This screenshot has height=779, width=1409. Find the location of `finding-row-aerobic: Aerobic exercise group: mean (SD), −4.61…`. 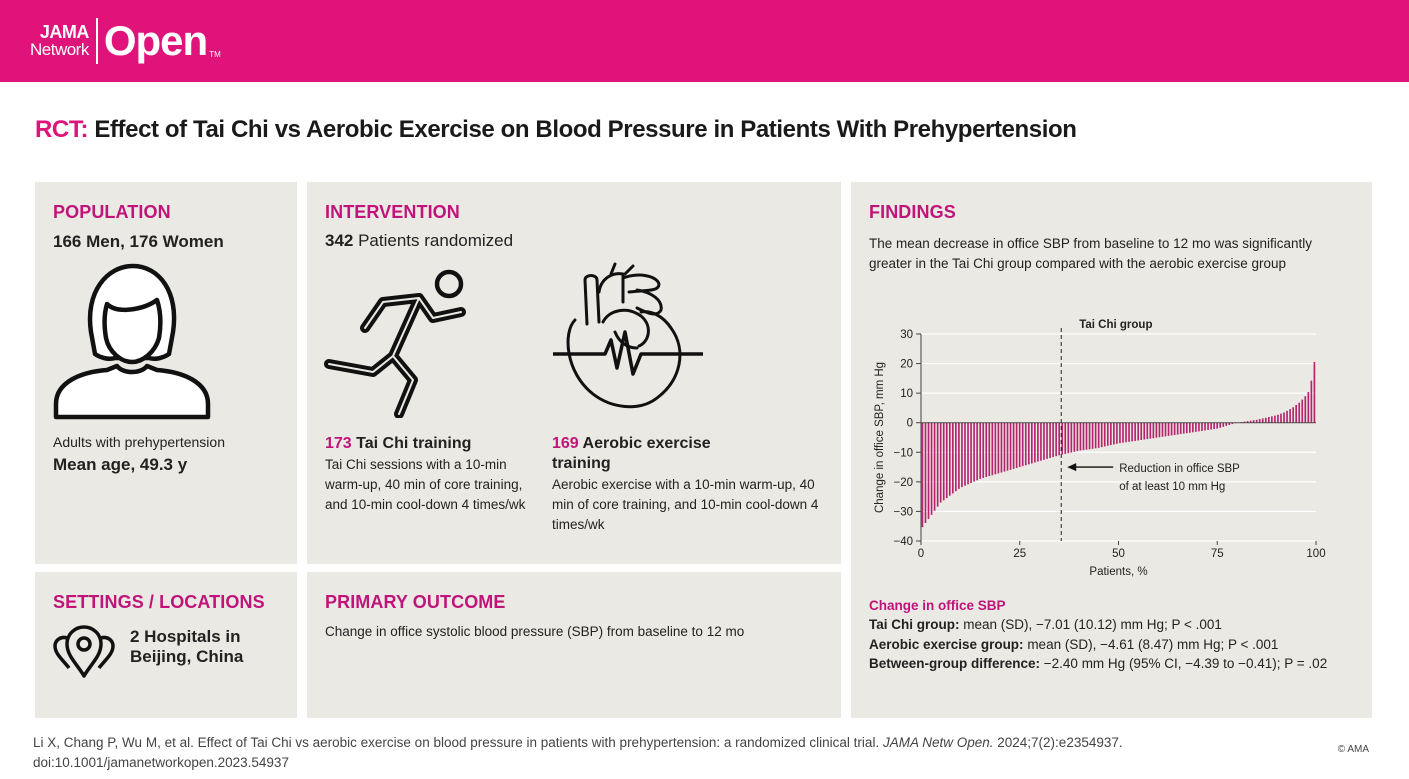

finding-row-aerobic: Aerobic exercise group: mean (SD), −4.61… is located at coordinates (1119, 645).